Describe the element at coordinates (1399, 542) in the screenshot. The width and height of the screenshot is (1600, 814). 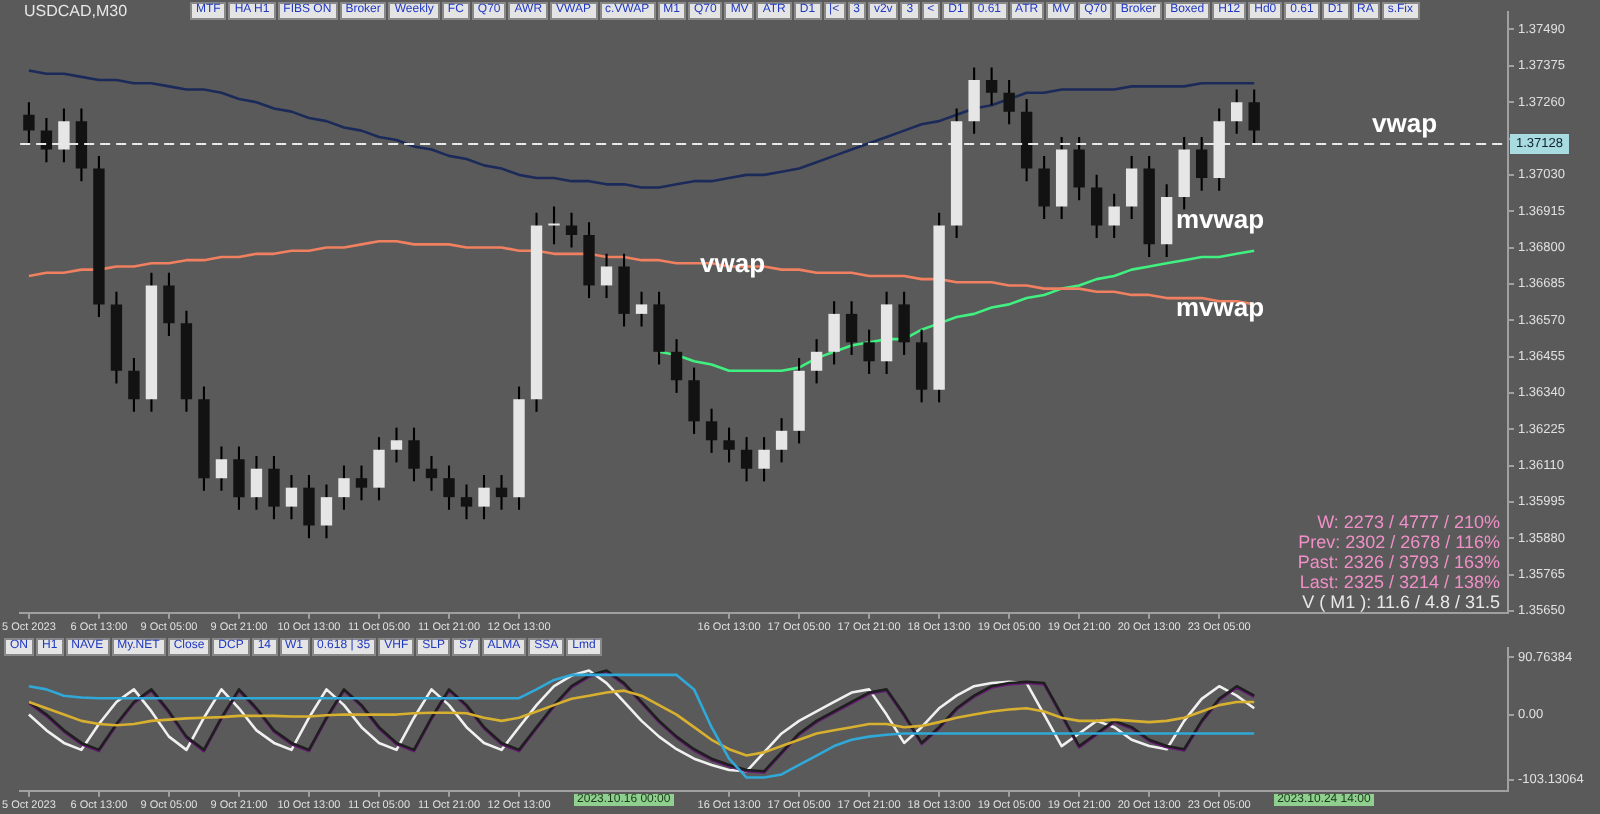
I see `annotation: Prev: 2302 / 2678 / 116%` at that location.